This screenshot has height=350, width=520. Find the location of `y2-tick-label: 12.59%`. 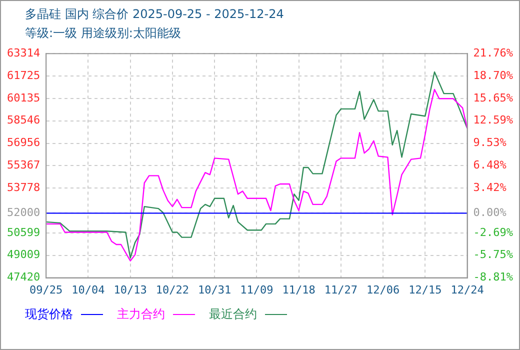

y2-tick-label: 12.59% is located at coordinates (493, 120).